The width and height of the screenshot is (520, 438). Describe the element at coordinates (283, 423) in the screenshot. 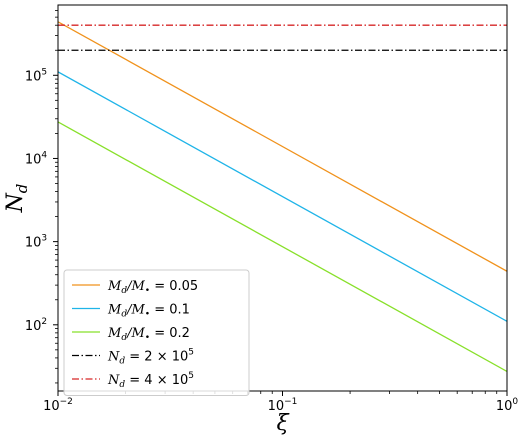

I see `x-axis-label: ξ` at that location.